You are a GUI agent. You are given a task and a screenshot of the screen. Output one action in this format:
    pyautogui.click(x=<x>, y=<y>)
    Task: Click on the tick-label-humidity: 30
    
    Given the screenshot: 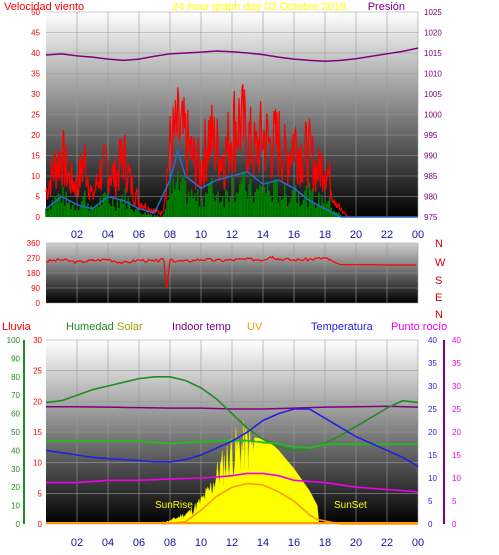 What is the action you would take?
    pyautogui.click(x=15, y=469)
    